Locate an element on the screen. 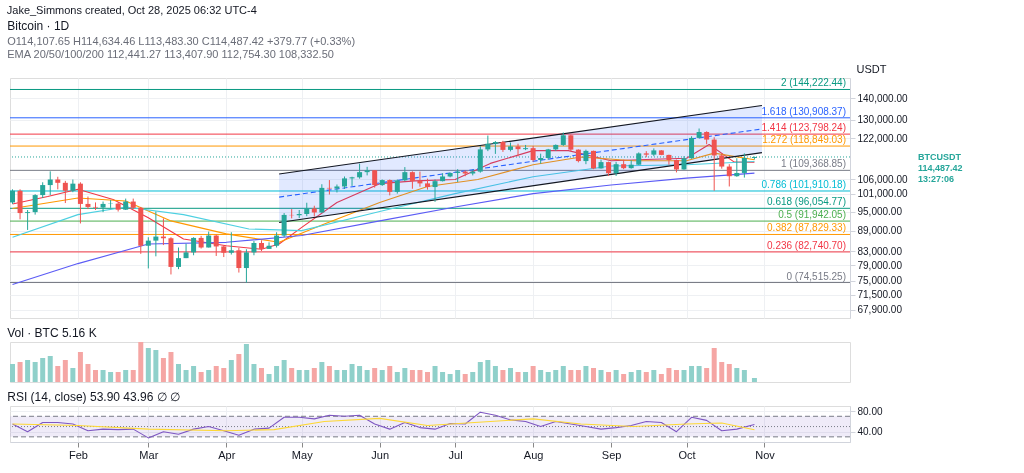  ref-line-label: 1.618 (130,908.37) is located at coordinates (803, 111).